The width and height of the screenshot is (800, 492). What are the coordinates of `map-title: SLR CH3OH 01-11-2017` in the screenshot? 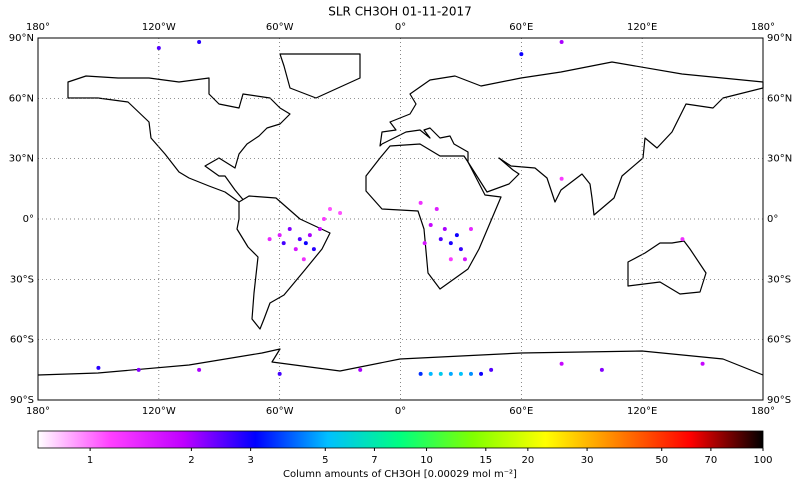 It's located at (400, 12).